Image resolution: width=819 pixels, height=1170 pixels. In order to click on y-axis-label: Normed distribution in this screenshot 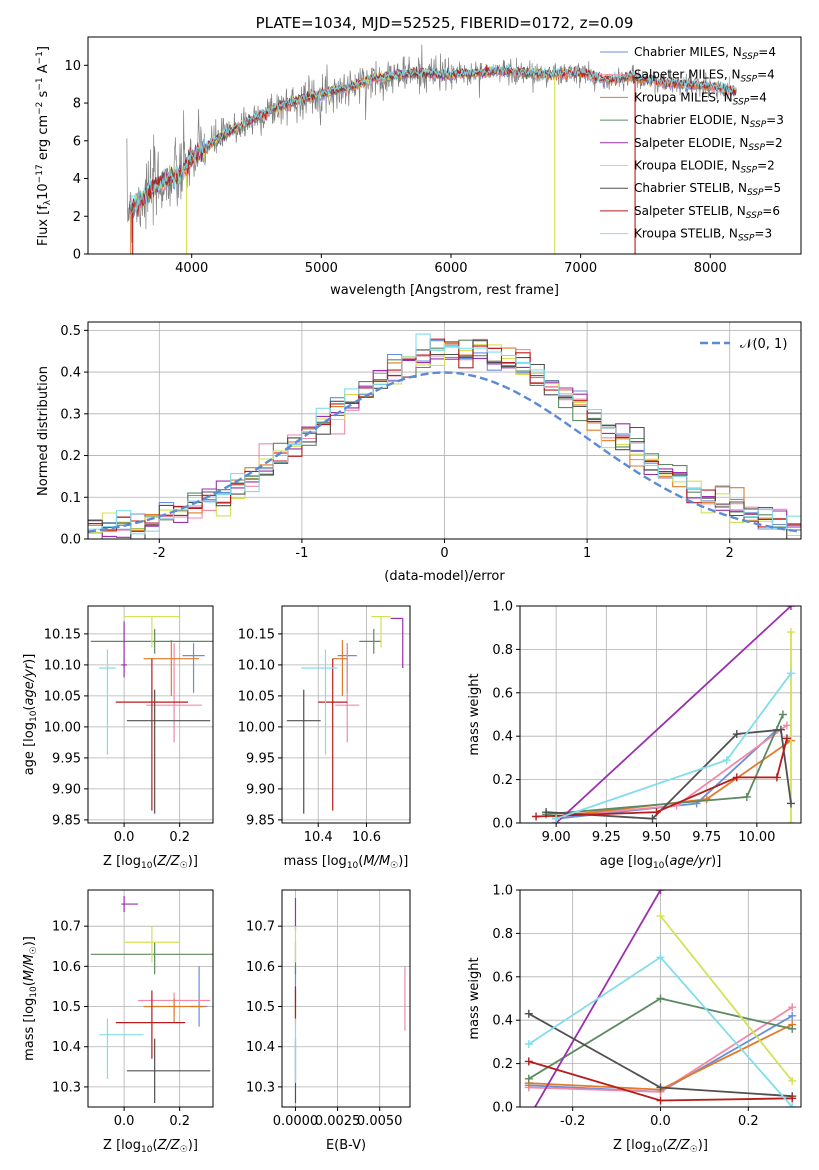, I will do `click(43, 431)`.